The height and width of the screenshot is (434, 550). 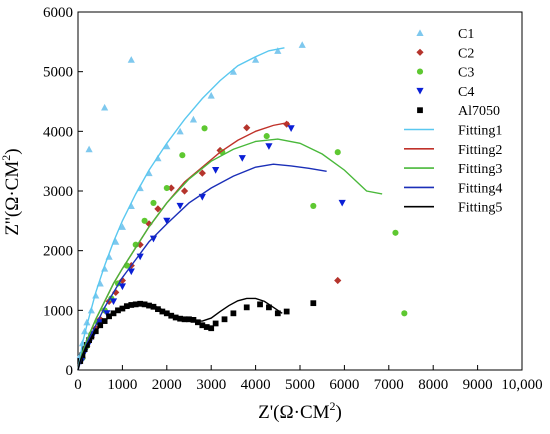 What do you see at coordinates (480, 150) in the screenshot?
I see `legend-label: Fitting2` at bounding box center [480, 150].